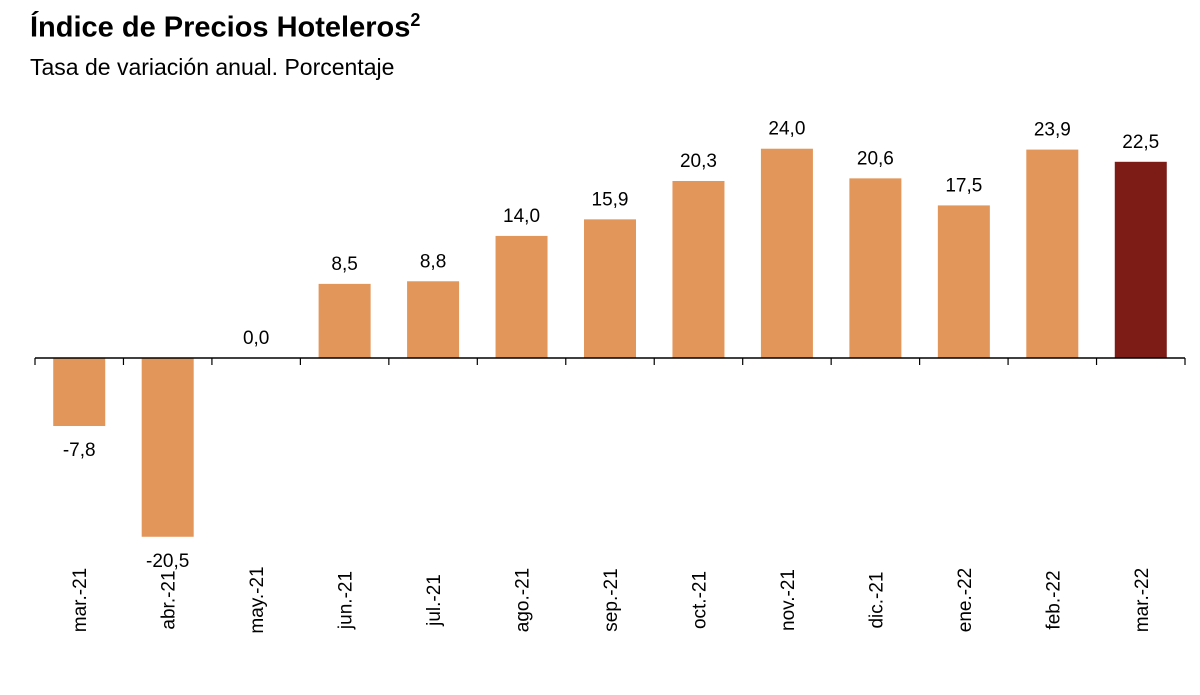  Describe the element at coordinates (257, 599) in the screenshot. I see `x-tick-label-2: may.-21` at that location.